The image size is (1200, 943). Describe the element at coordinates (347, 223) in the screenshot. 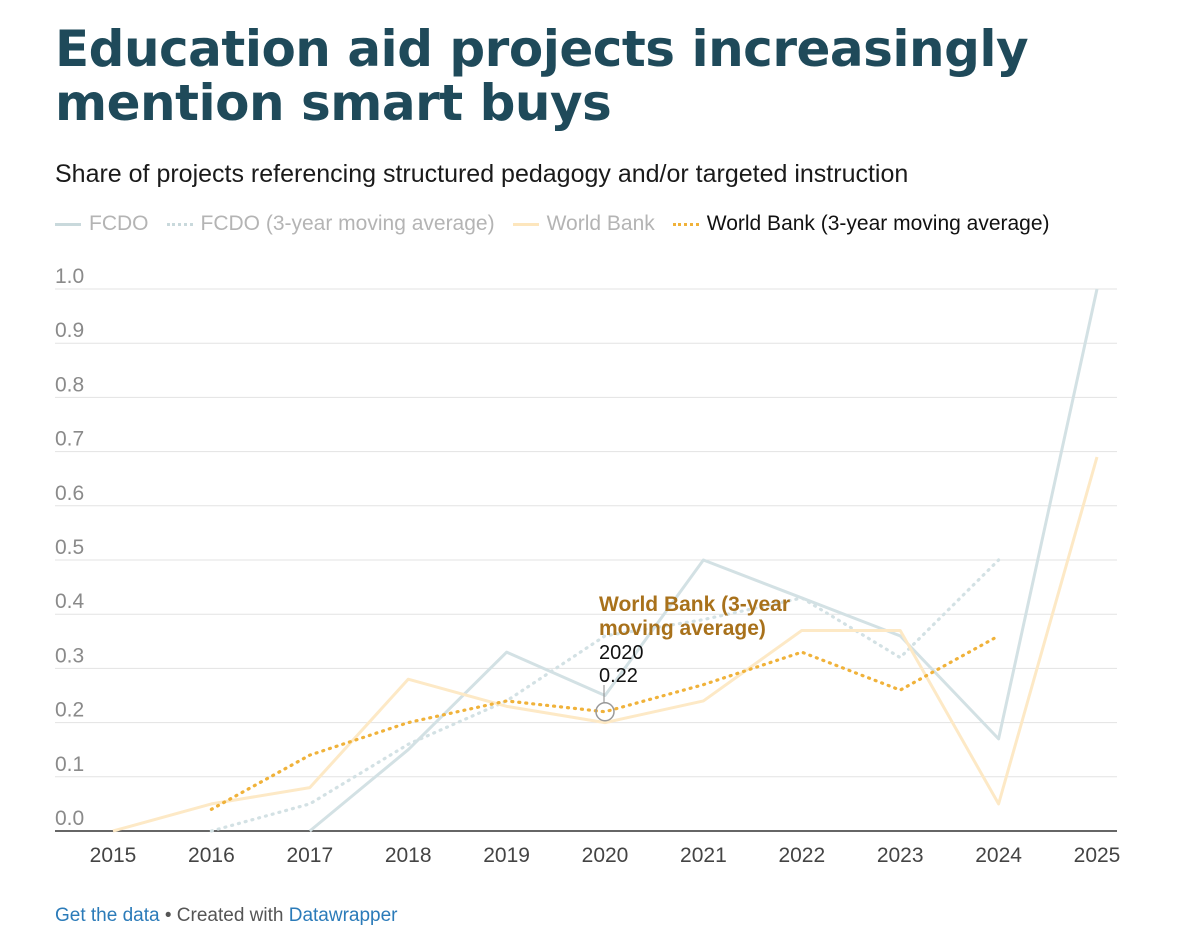

I see `legend-label-fcdo-avg: FCDO (3-year moving average)` at that location.